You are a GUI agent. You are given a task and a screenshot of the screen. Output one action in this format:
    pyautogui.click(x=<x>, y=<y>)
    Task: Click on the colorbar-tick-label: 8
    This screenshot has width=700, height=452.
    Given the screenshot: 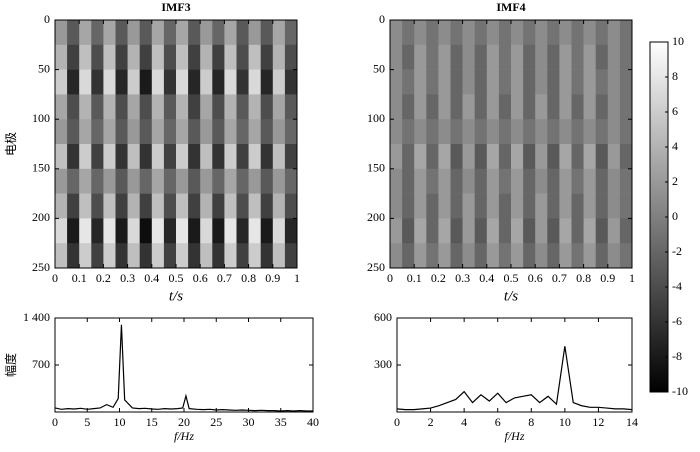 What is the action you would take?
    pyautogui.click(x=675, y=76)
    